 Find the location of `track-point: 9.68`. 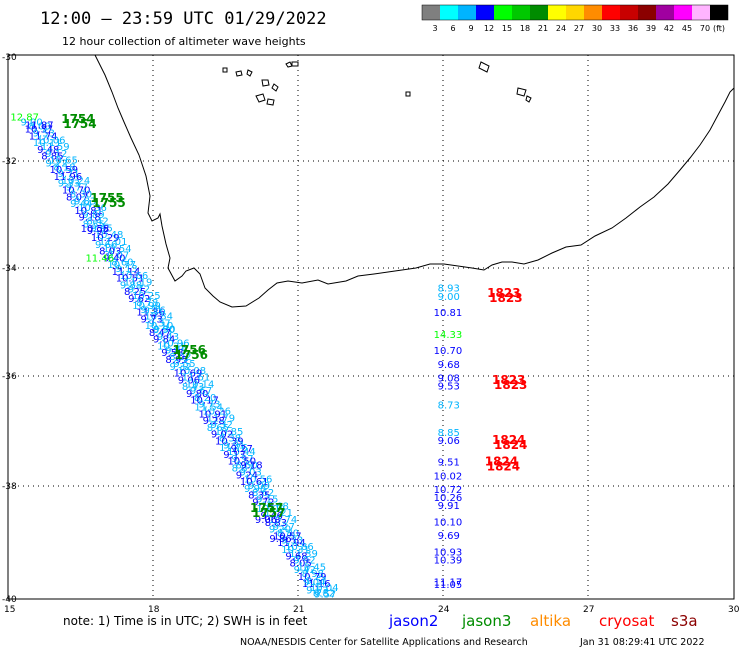

track-point: 9.68 is located at coordinates (296, 557).